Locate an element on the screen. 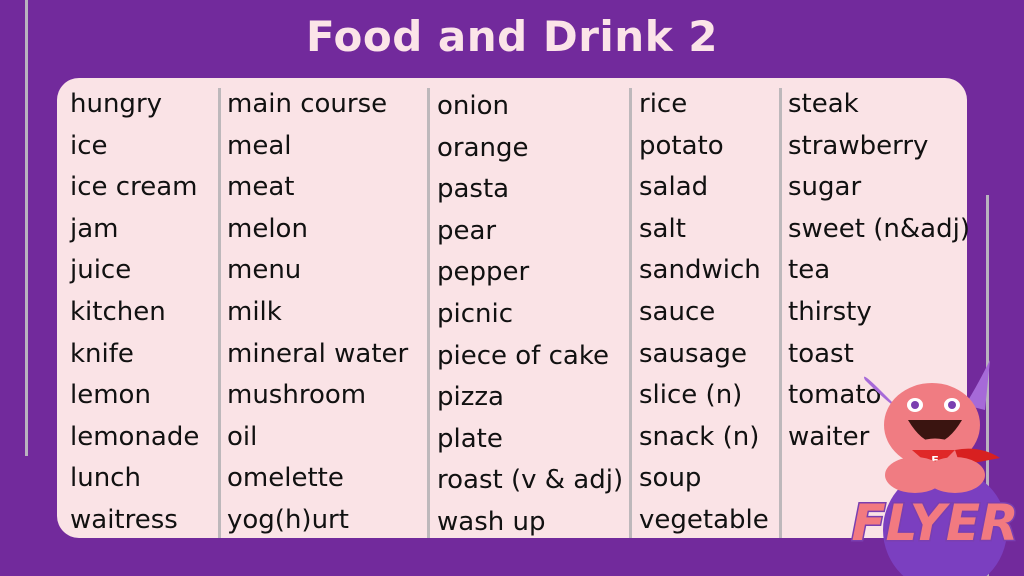  vocab-word: milk is located at coordinates (254, 311).